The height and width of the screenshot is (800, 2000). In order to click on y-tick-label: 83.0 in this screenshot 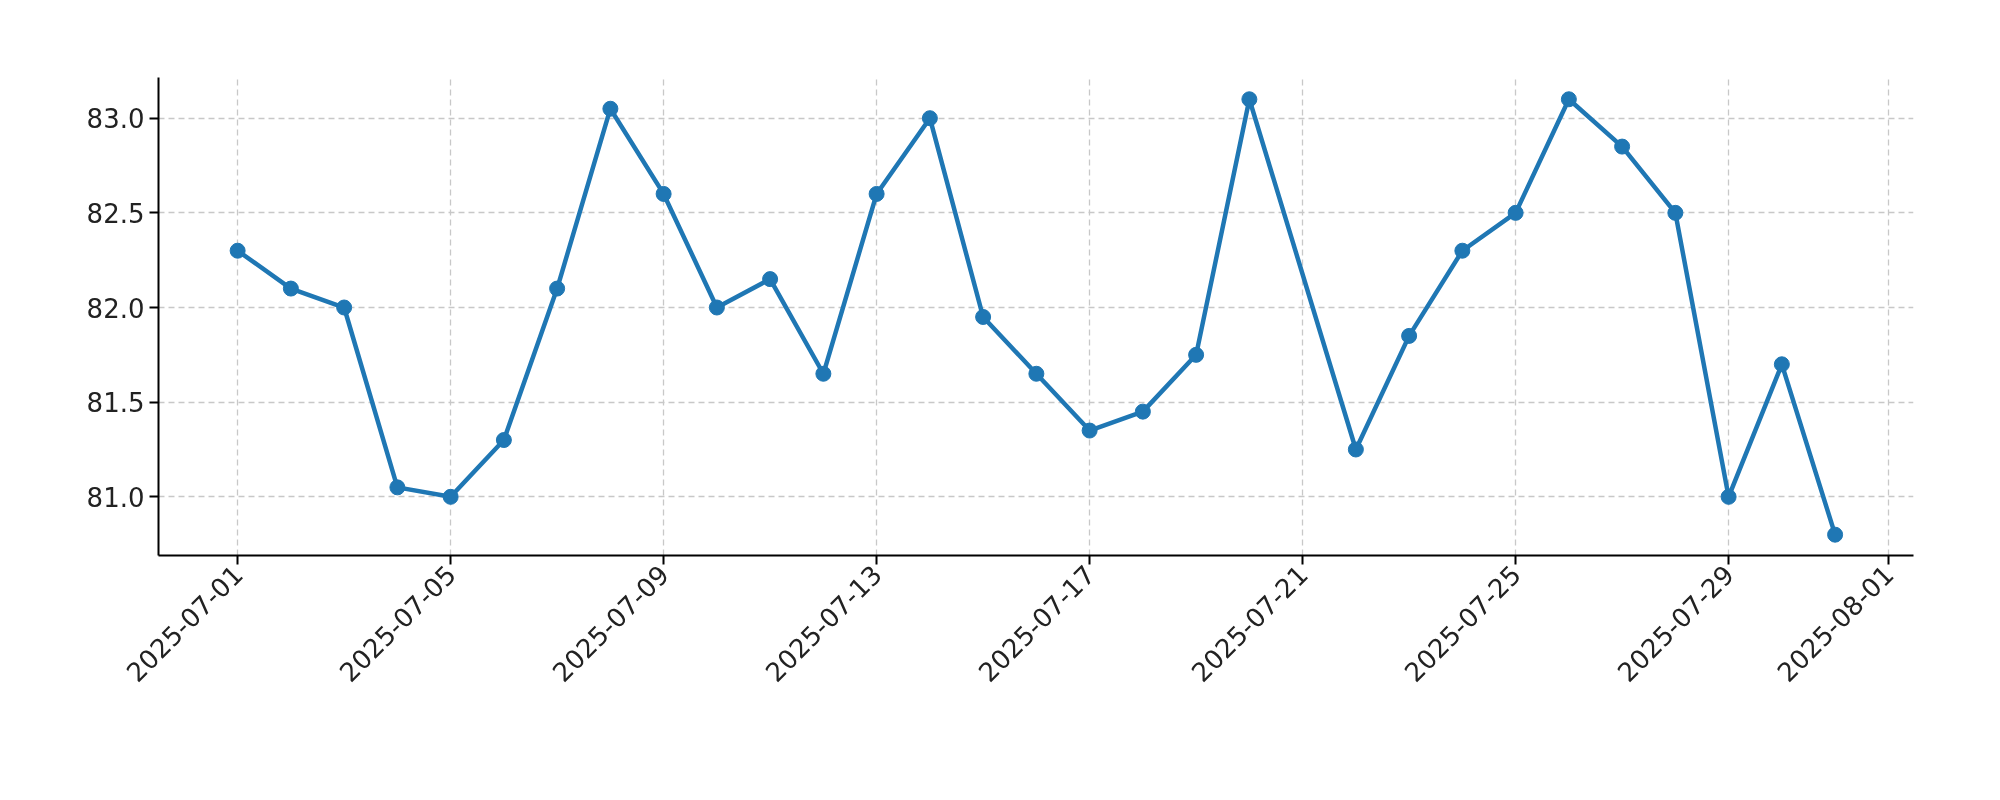, I will do `click(115, 119)`.